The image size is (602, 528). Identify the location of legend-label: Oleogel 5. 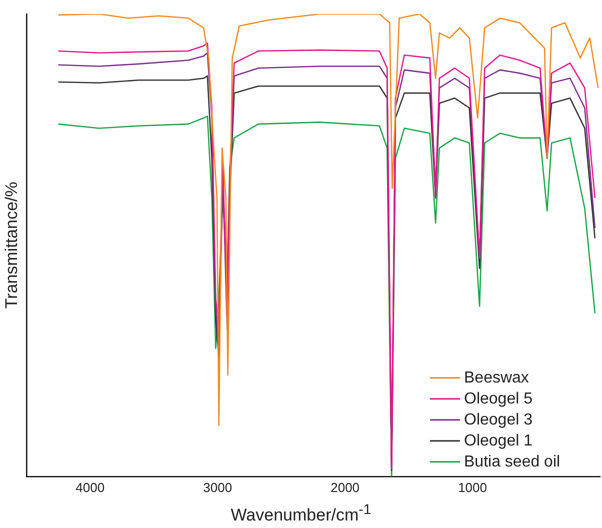
(498, 399).